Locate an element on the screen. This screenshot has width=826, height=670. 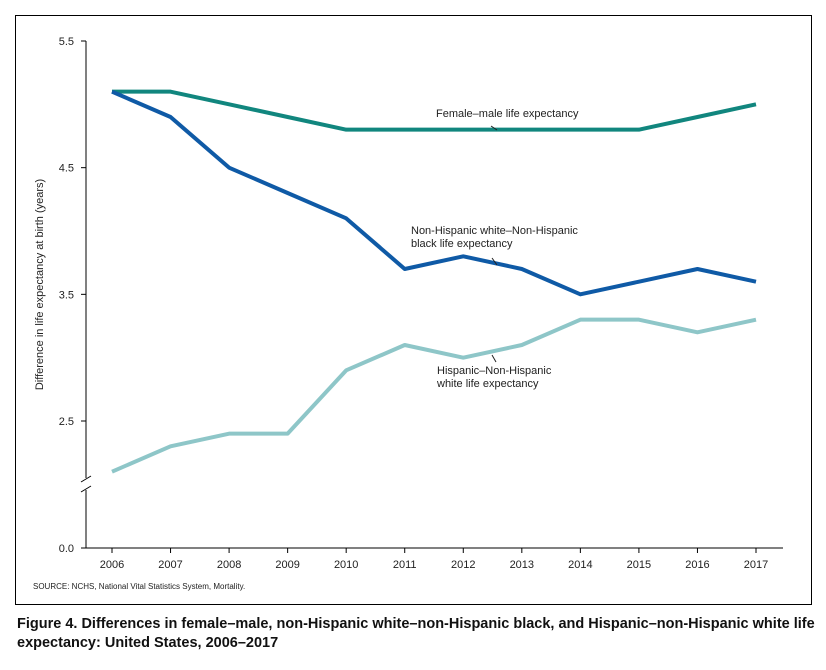
x-tick-label: 2007 is located at coordinates (170, 565).